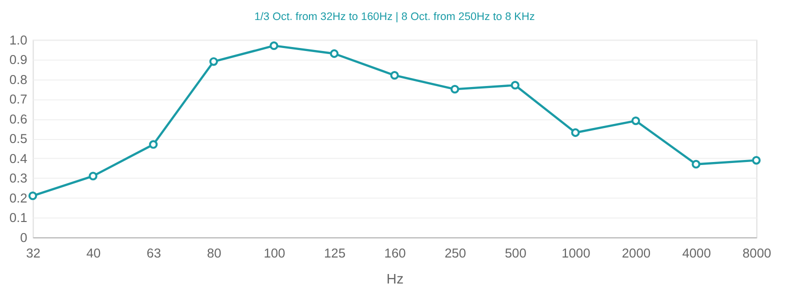 Image resolution: width=801 pixels, height=292 pixels. What do you see at coordinates (576, 253) in the screenshot?
I see `x-tick-label: 1000` at bounding box center [576, 253].